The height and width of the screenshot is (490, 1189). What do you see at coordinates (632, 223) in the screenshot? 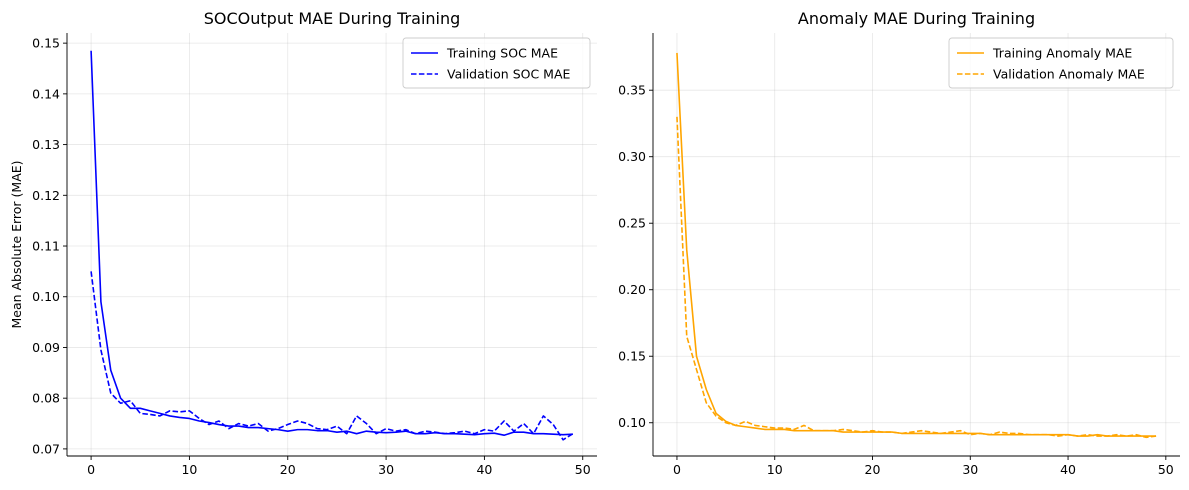
I see `y-tick-label: 0.25` at bounding box center [632, 223].